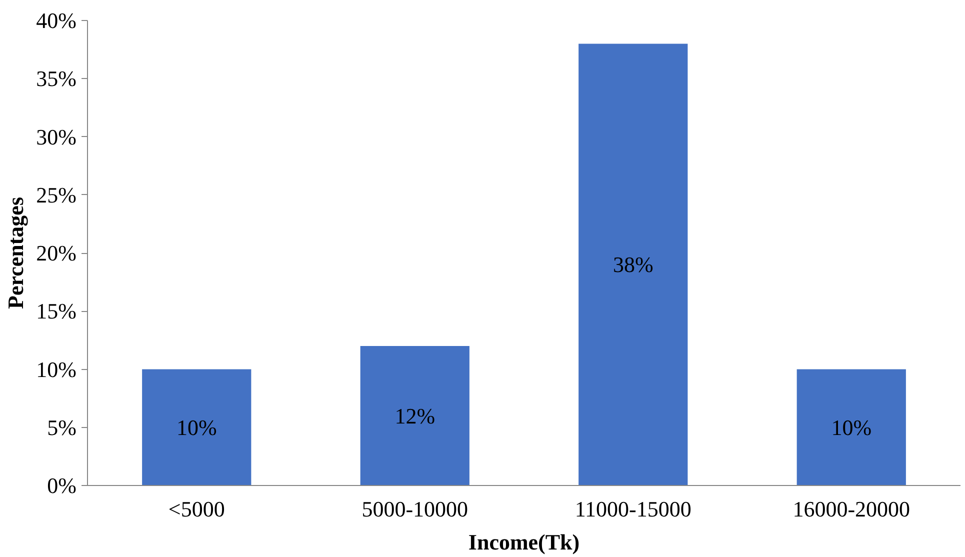  I want to click on x-tick-label: 16000-20000, so click(851, 509).